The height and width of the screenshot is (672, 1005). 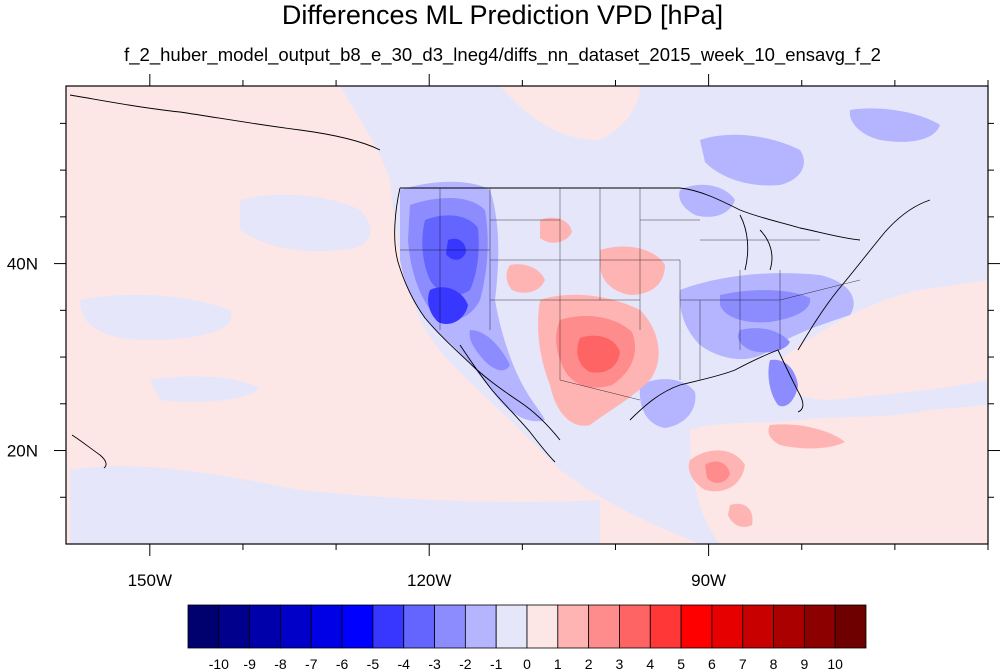 I want to click on colorbar-label: -7, so click(x=311, y=664).